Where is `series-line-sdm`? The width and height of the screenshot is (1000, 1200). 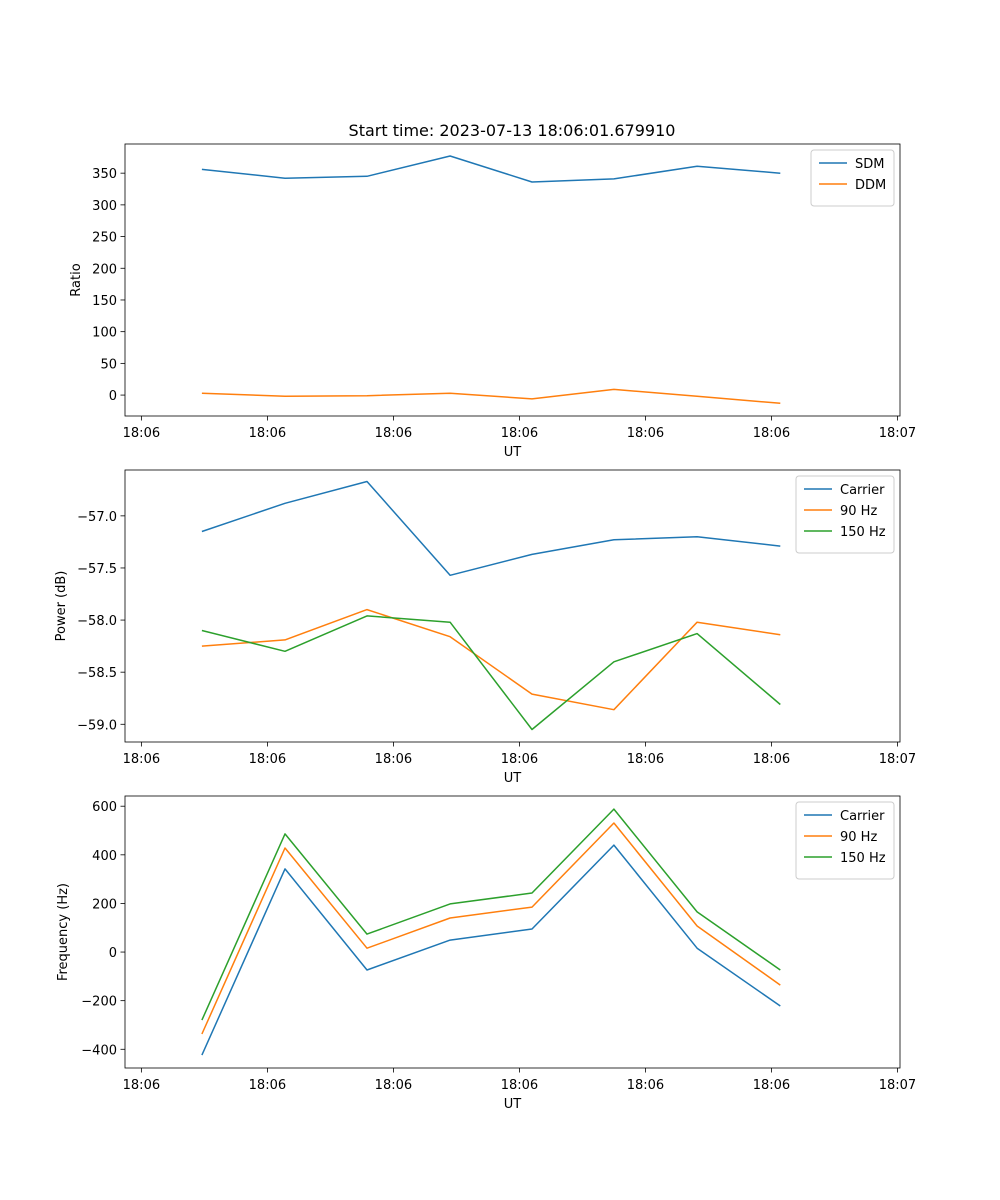
series-line-sdm is located at coordinates (491, 169).